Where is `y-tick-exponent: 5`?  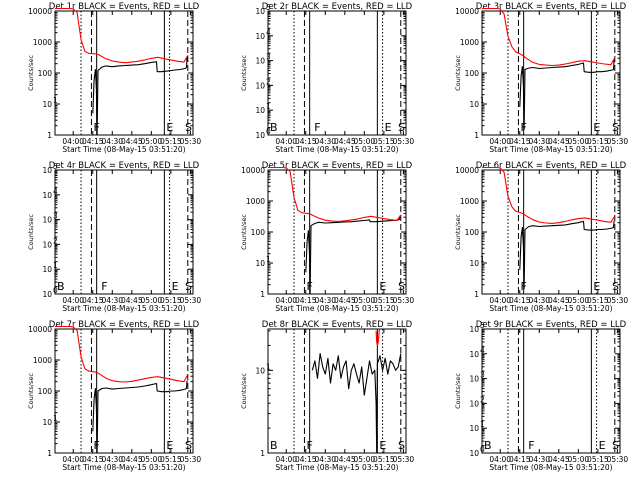
y-tick-exponent: 5 is located at coordinates (482, 325).